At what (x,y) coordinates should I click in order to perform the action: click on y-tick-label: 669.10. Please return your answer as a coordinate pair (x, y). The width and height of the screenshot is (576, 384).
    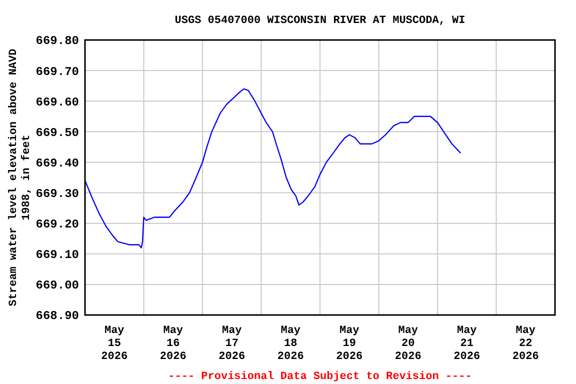
    Looking at the image, I should click on (57, 255).